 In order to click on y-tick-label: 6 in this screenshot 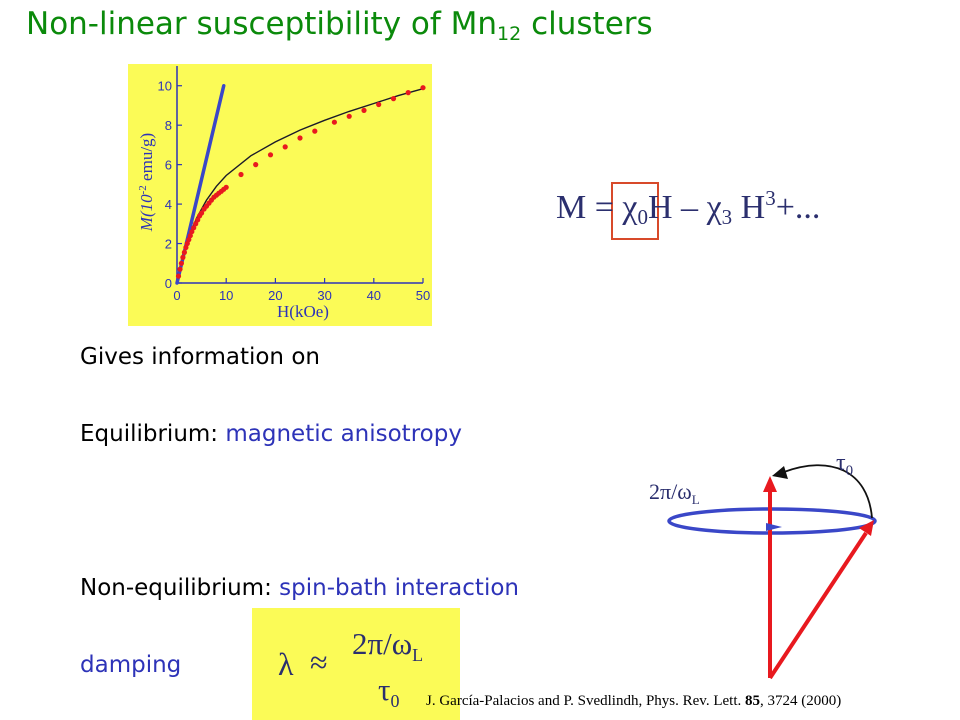, I will do `click(168, 165)`.